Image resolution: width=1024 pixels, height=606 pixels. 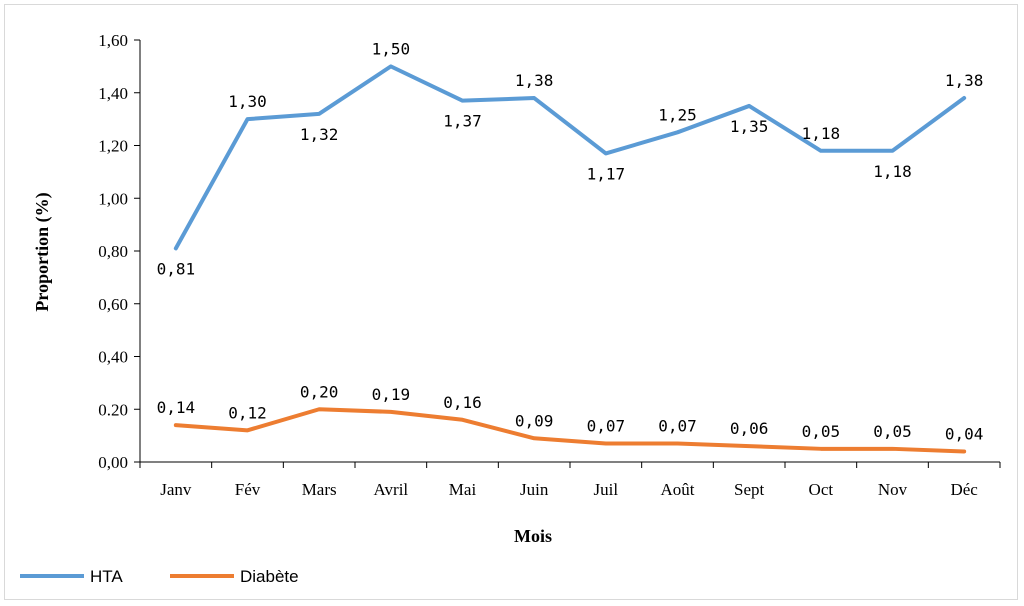 I want to click on x-tick-label: Juil, so click(x=606, y=489).